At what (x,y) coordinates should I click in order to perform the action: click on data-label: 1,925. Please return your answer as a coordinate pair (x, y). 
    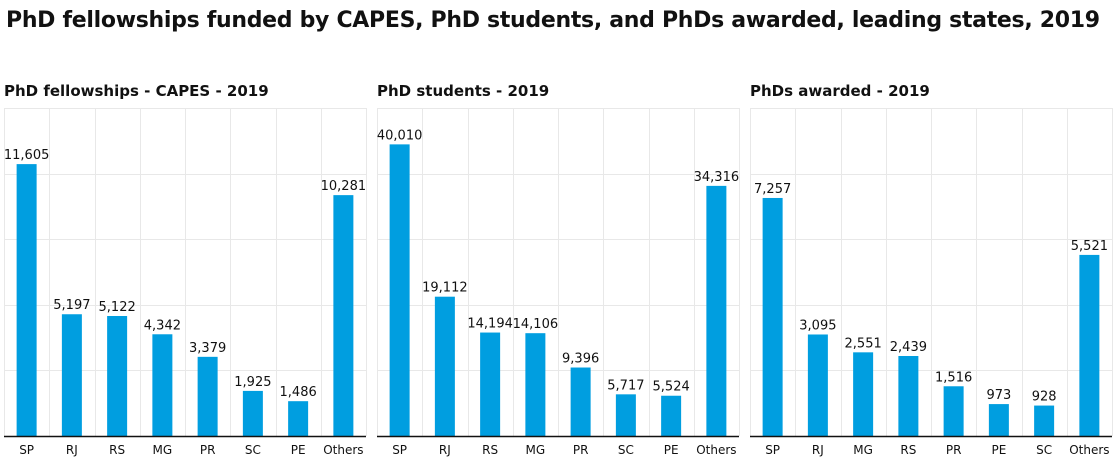
    Looking at the image, I should click on (252, 382).